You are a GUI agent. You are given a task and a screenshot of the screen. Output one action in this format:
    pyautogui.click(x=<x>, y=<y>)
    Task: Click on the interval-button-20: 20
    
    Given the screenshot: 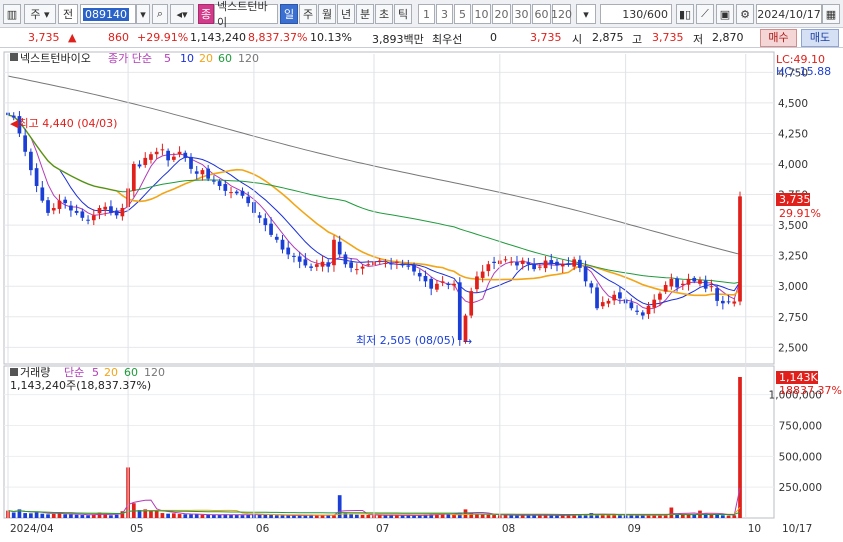 What is the action you would take?
    pyautogui.click(x=501, y=14)
    